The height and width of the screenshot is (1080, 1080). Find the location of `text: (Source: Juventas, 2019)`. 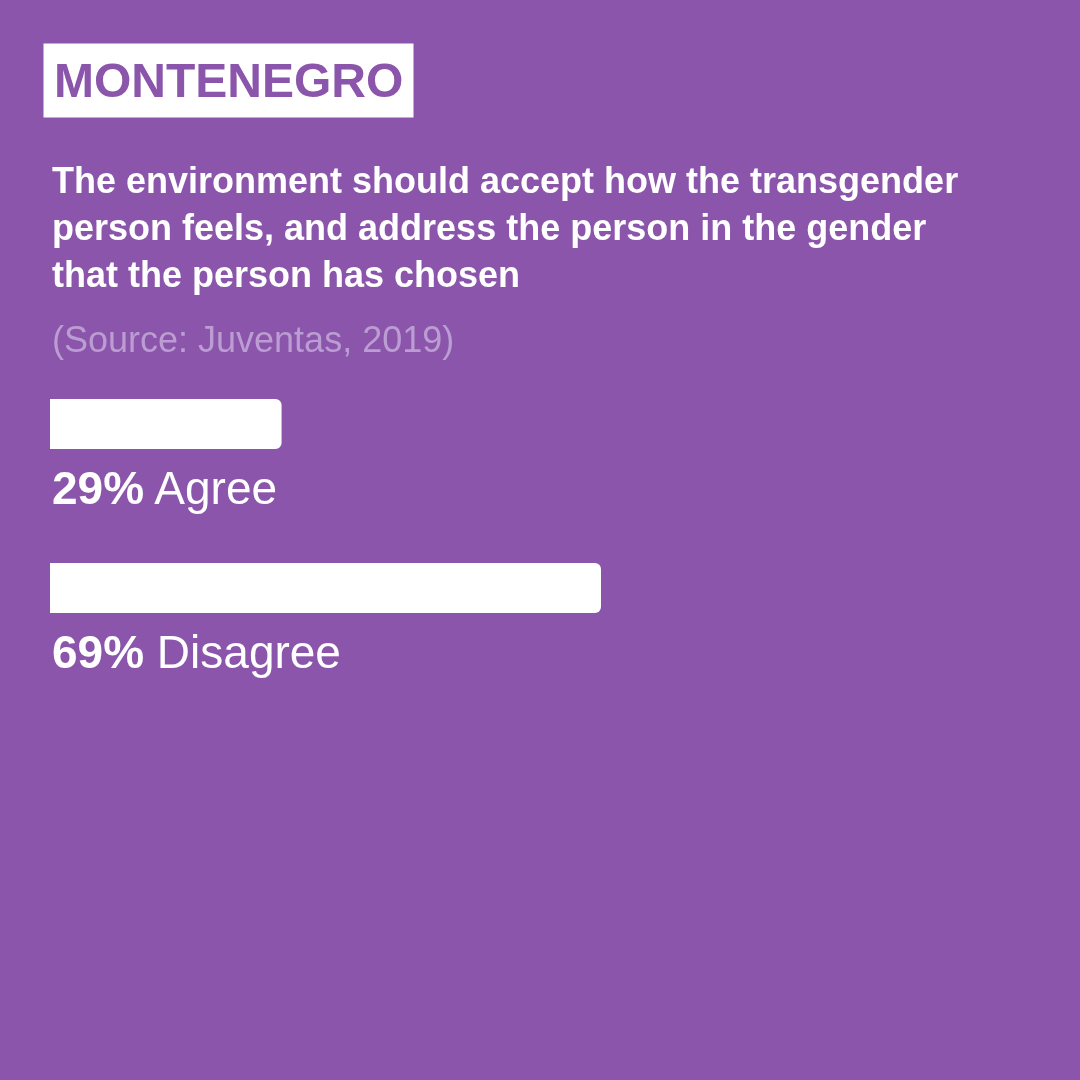

text: (Source: Juventas, 2019) is located at coordinates (253, 339).